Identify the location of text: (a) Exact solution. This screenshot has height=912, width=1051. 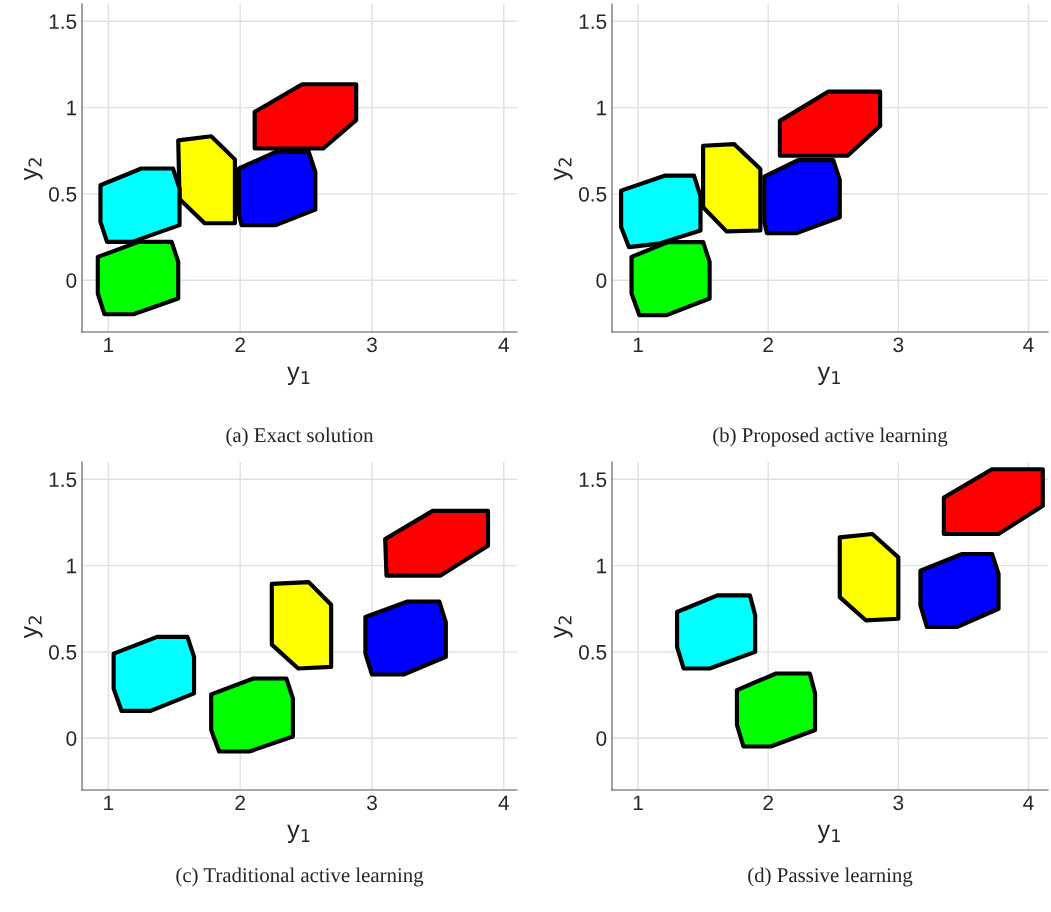
(300, 437).